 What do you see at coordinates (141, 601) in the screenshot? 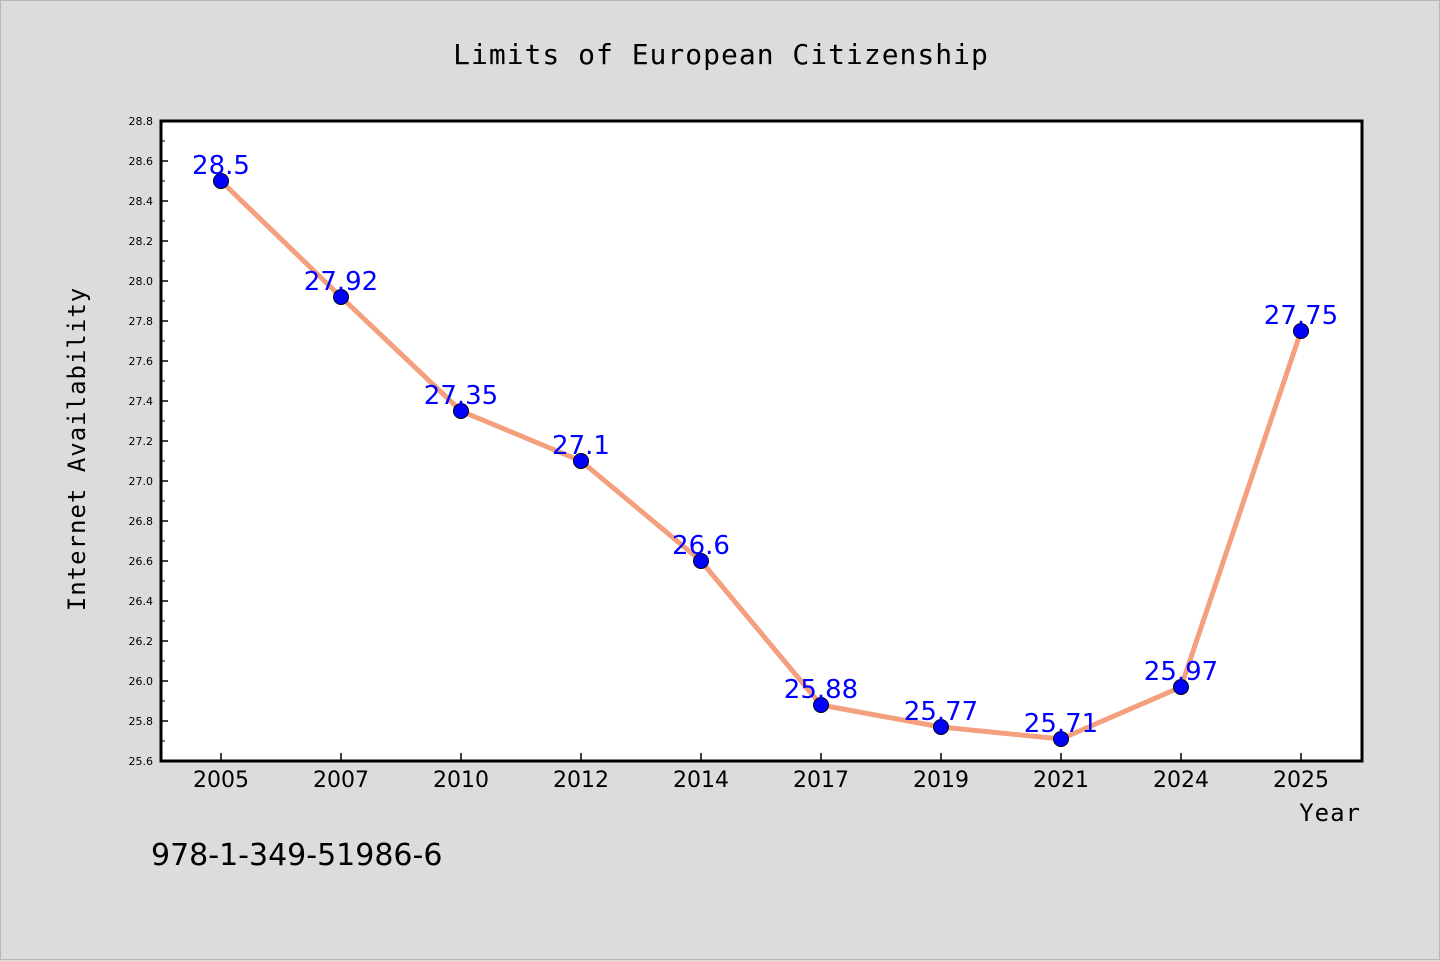
I see `y-tick-label: 26.4` at bounding box center [141, 601].